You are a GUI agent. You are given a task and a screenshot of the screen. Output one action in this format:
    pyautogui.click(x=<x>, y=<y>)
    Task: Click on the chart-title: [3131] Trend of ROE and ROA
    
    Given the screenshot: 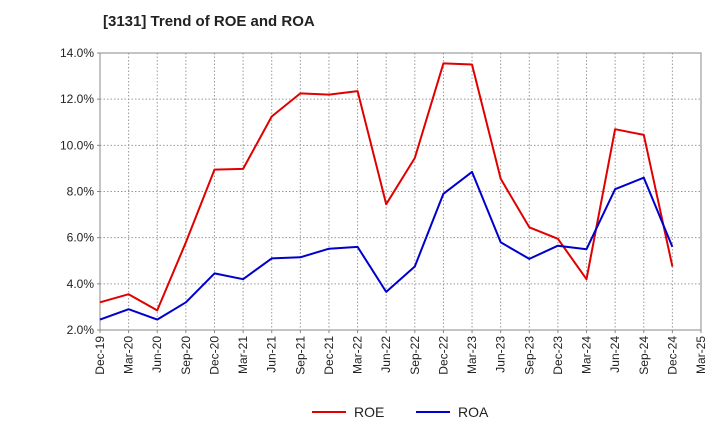 What is the action you would take?
    pyautogui.click(x=209, y=21)
    